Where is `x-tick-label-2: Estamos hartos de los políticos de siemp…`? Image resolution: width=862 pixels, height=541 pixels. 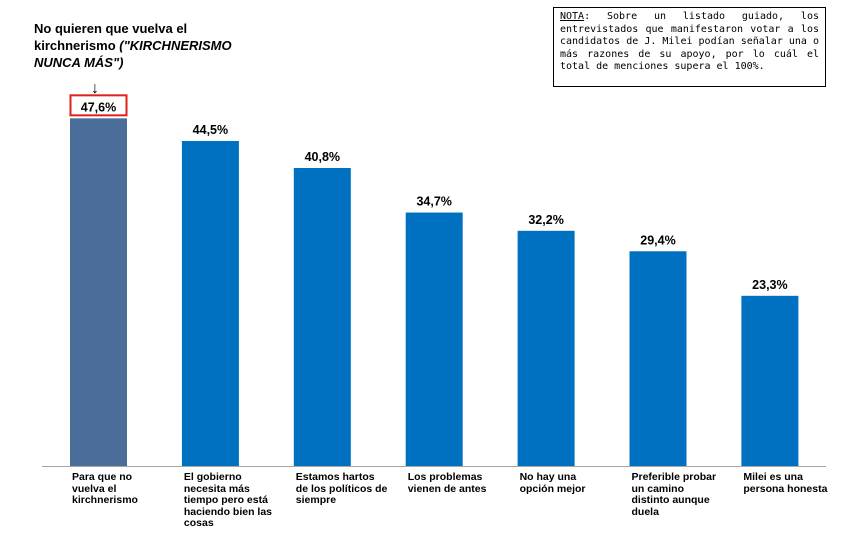 x-tick-label-2: Estamos hartos de los políticos de siemp… is located at coordinates (341, 488).